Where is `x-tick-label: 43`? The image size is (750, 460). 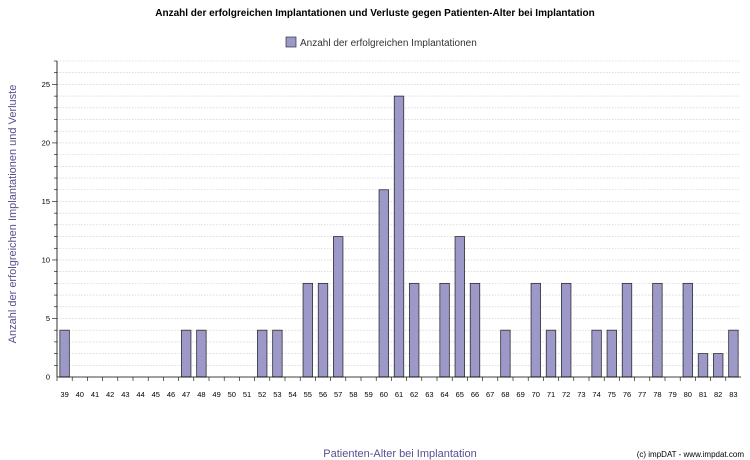
x-tick-label: 43 is located at coordinates (125, 394).